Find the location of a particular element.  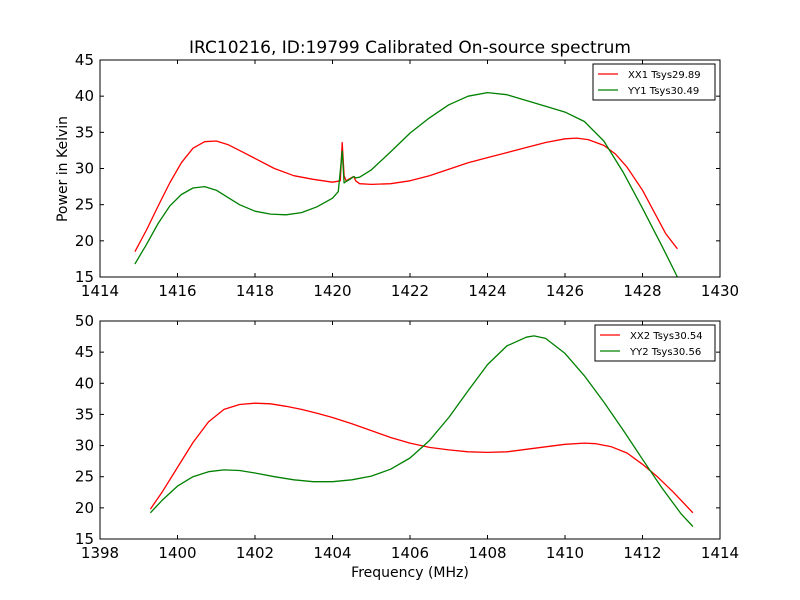

x-tick-label: 1404 is located at coordinates (332, 553).